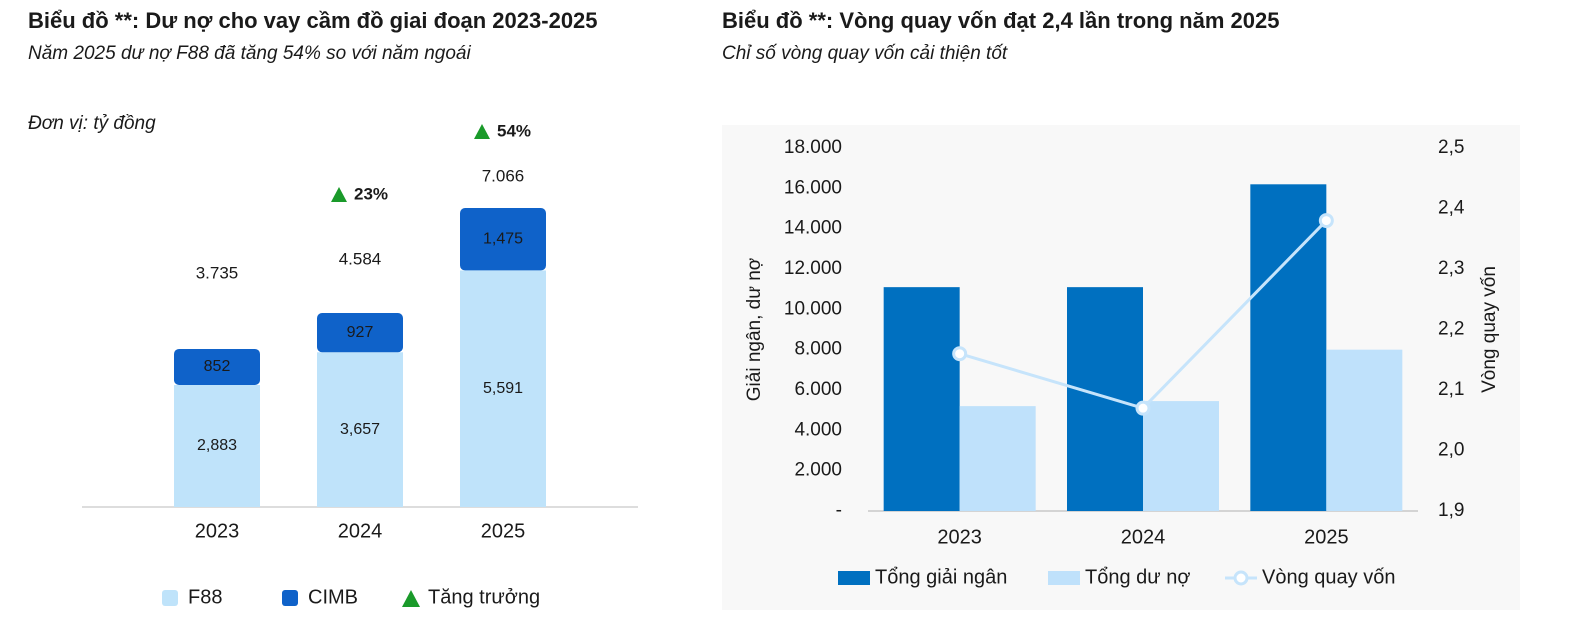  Describe the element at coordinates (1451, 147) in the screenshot. I see `y2-tick-label: 2,5` at that location.